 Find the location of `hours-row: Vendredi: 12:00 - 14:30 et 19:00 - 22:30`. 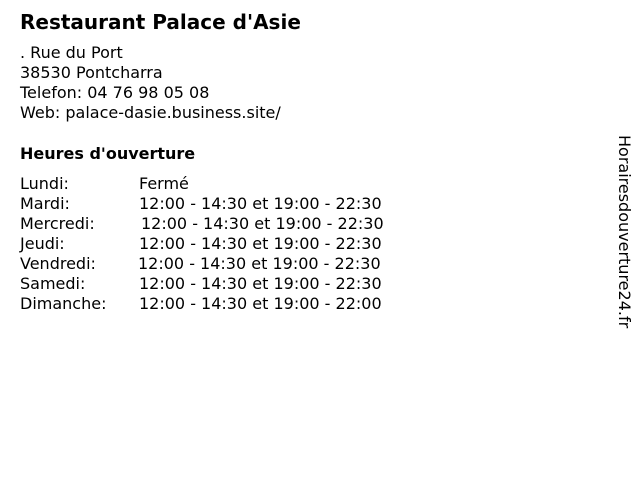

hours-row: Vendredi: 12:00 - 14:30 et 19:00 - 22:30 is located at coordinates (202, 264).